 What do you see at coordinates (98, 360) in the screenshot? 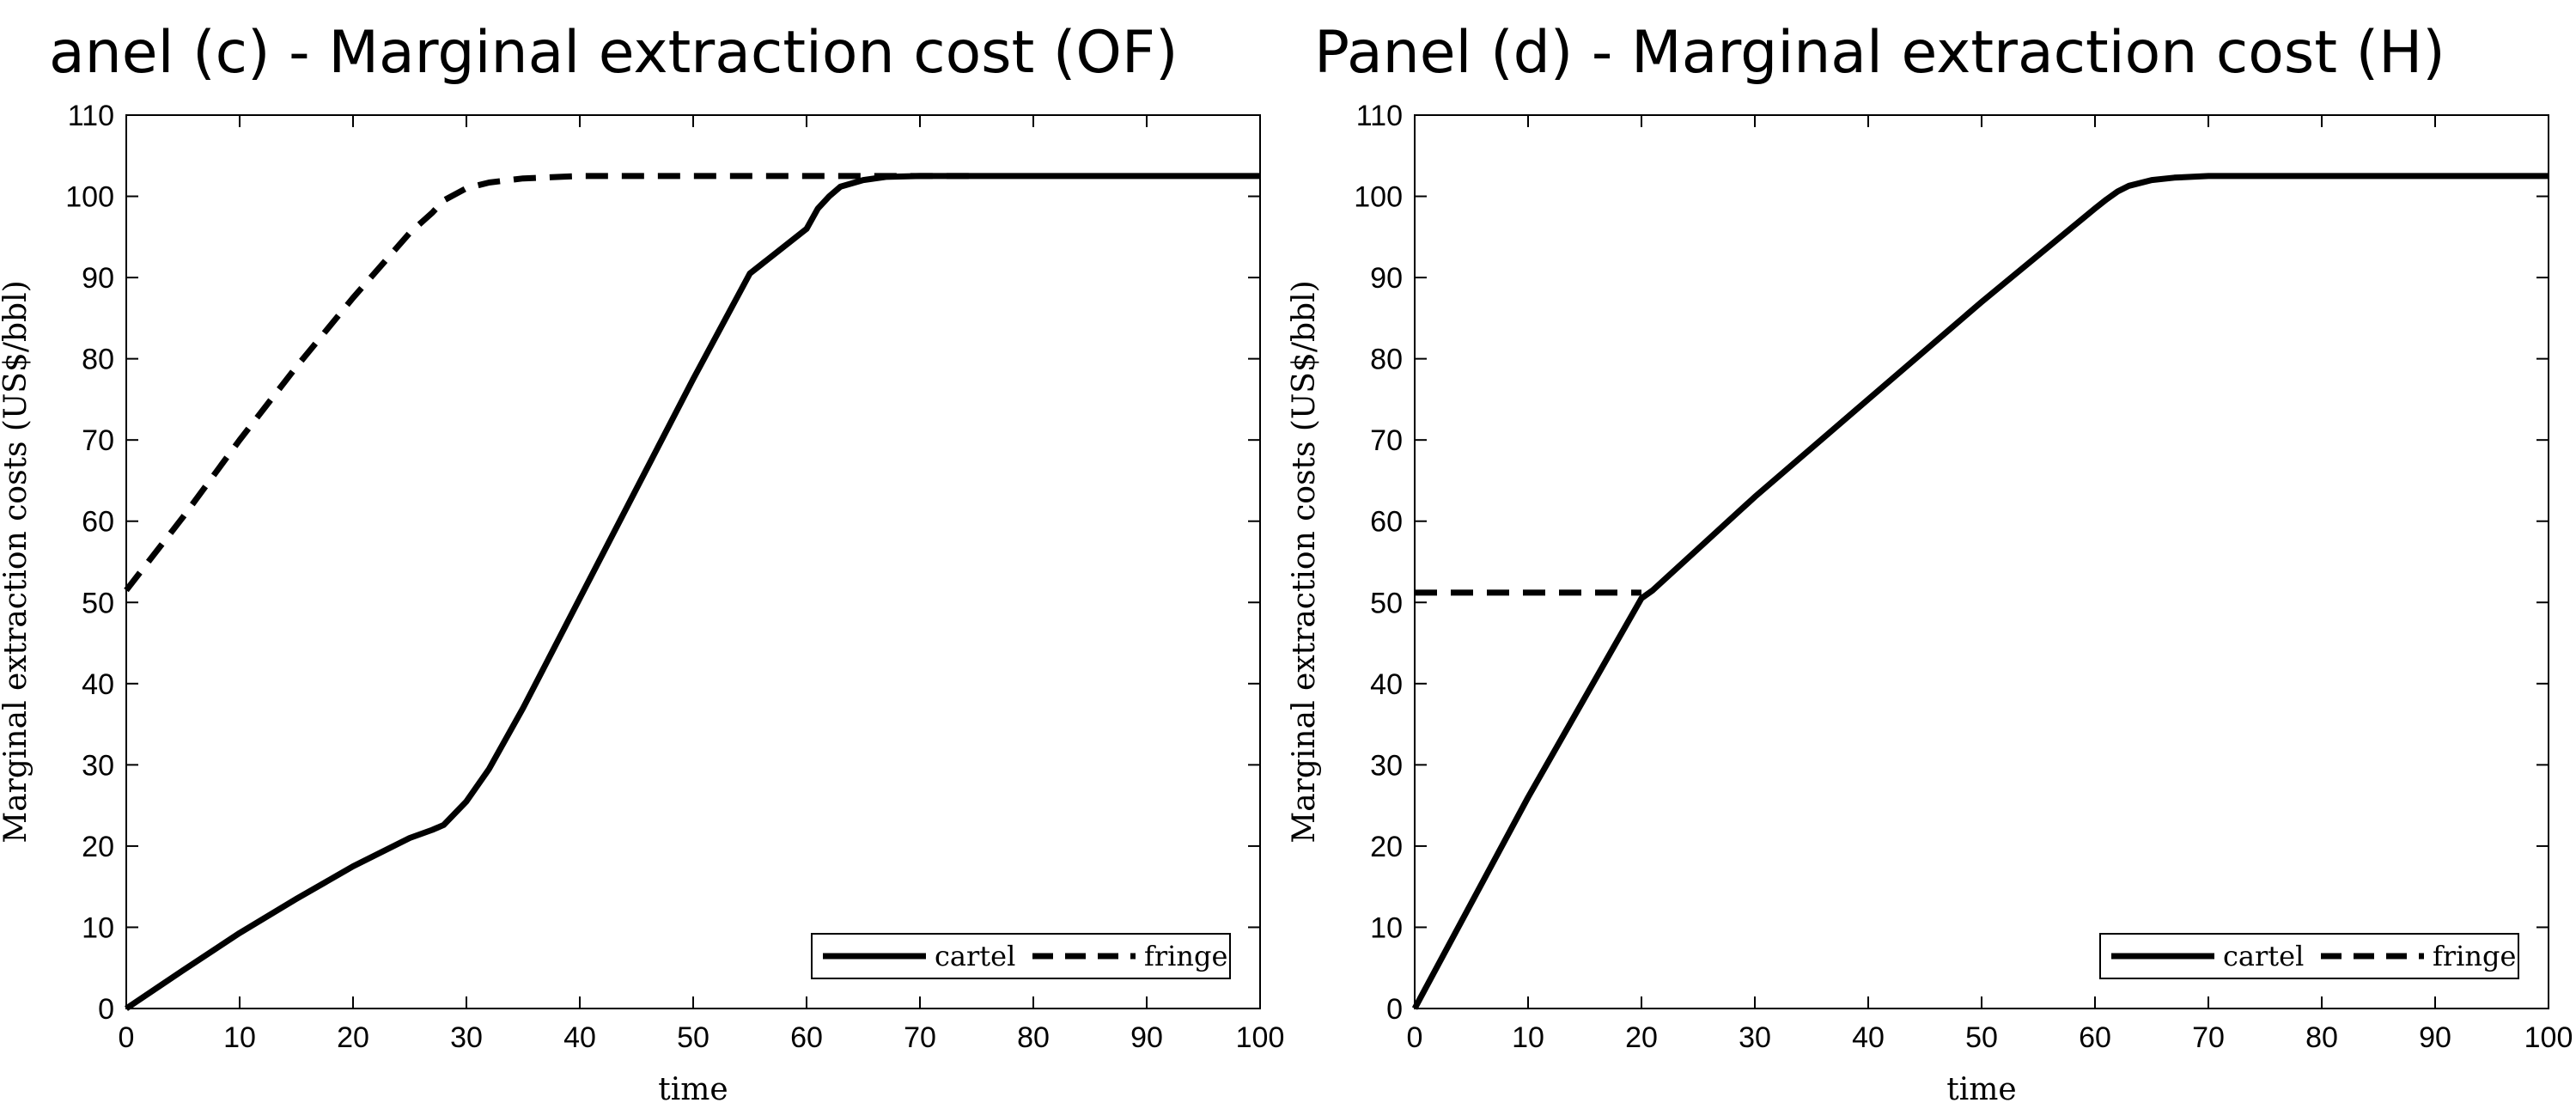
I see `panel-c-y-tick-label: 80` at bounding box center [98, 360].